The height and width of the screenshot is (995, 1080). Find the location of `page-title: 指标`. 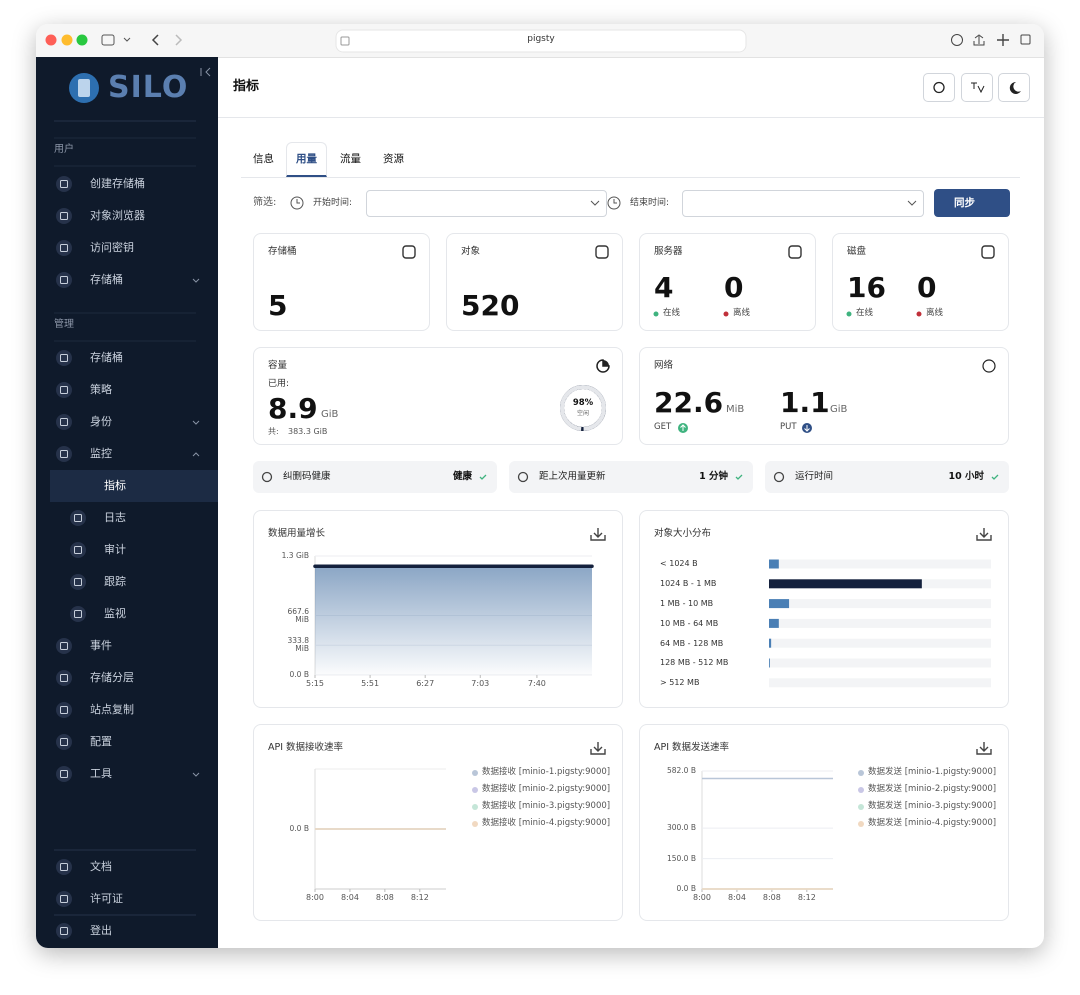

page-title: 指标 is located at coordinates (246, 86).